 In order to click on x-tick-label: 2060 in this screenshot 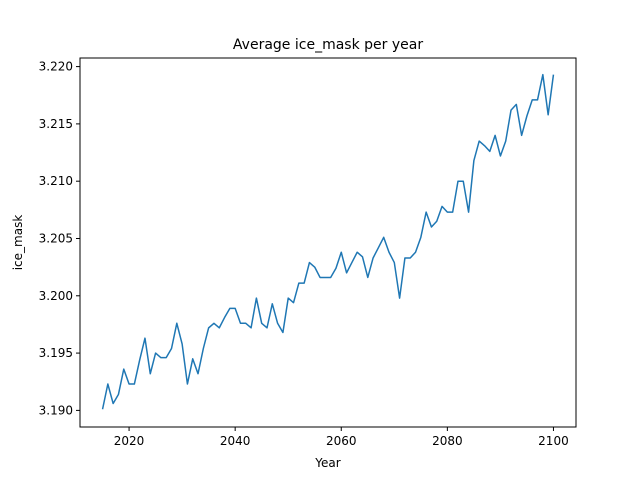, I will do `click(341, 441)`.